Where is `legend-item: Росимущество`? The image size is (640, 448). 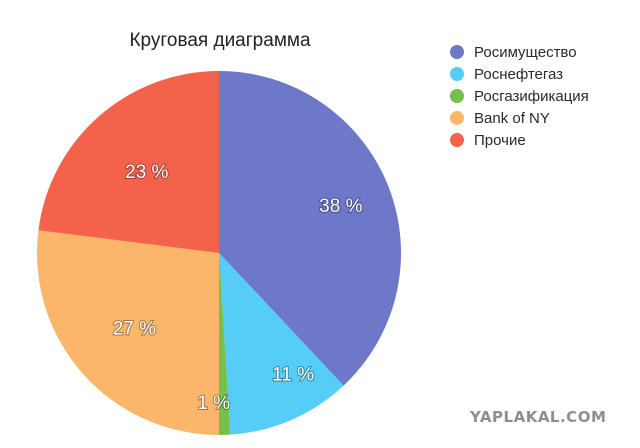
legend-item: Росимущество is located at coordinates (519, 52).